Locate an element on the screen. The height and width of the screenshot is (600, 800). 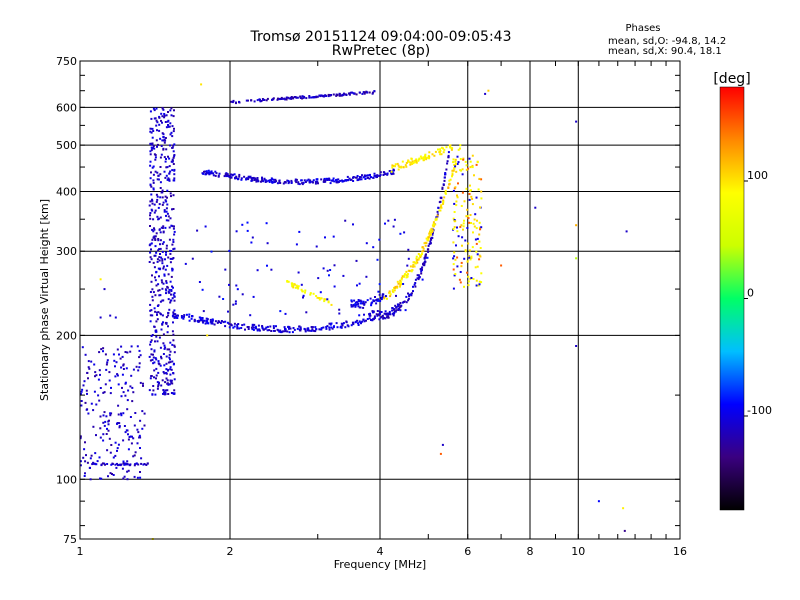
data-point-mid-yellow-arc is located at coordinates (310, 294).